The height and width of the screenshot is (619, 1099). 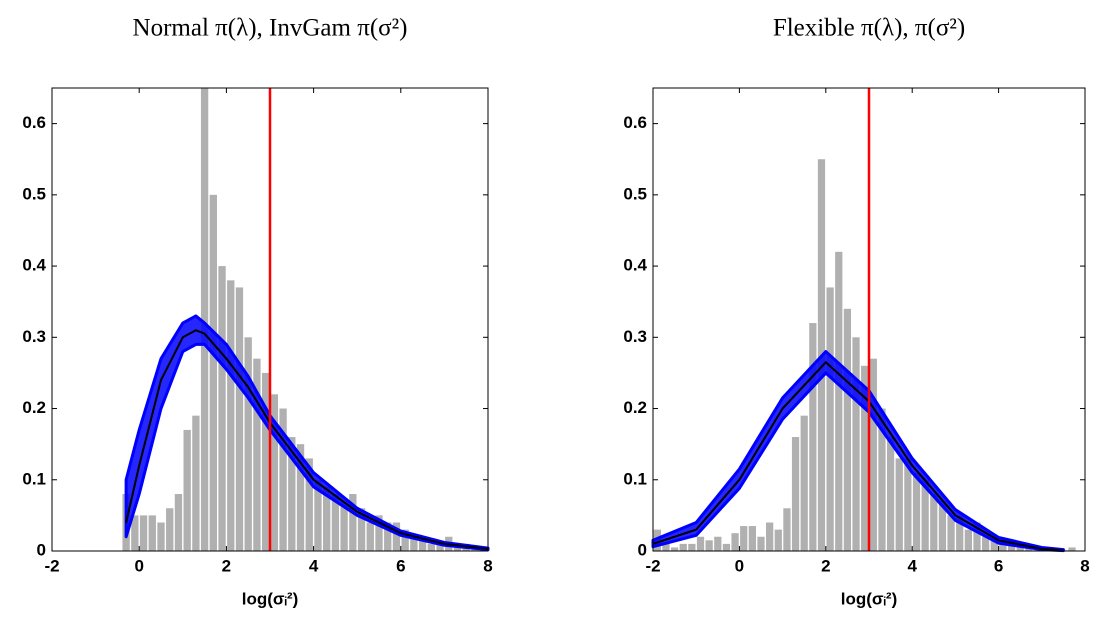 I want to click on x-tick-label: 4, so click(x=912, y=565).